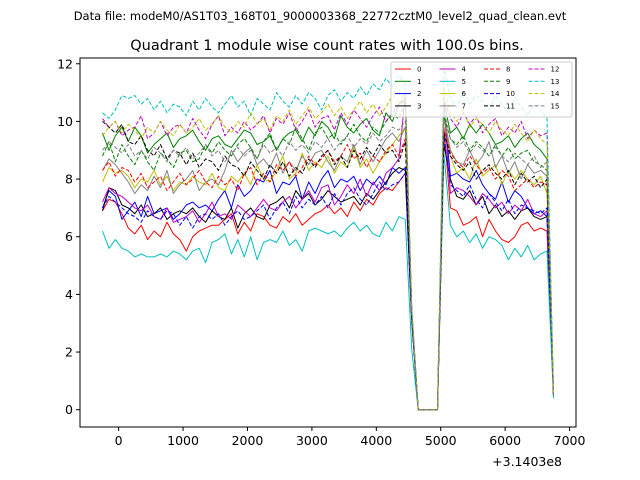 The width and height of the screenshot is (640, 480). Describe the element at coordinates (555, 106) in the screenshot. I see `legend-label-15: 15` at that location.